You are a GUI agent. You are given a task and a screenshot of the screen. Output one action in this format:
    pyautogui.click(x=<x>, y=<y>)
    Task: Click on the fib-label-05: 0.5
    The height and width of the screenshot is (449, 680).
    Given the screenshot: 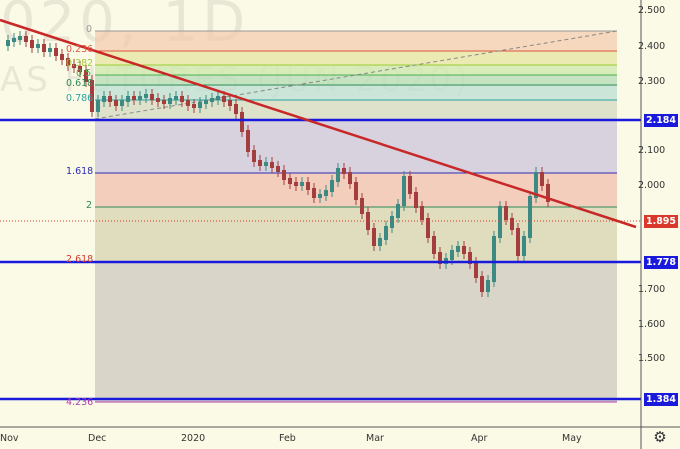 What is the action you would take?
    pyautogui.click(x=84, y=73)
    